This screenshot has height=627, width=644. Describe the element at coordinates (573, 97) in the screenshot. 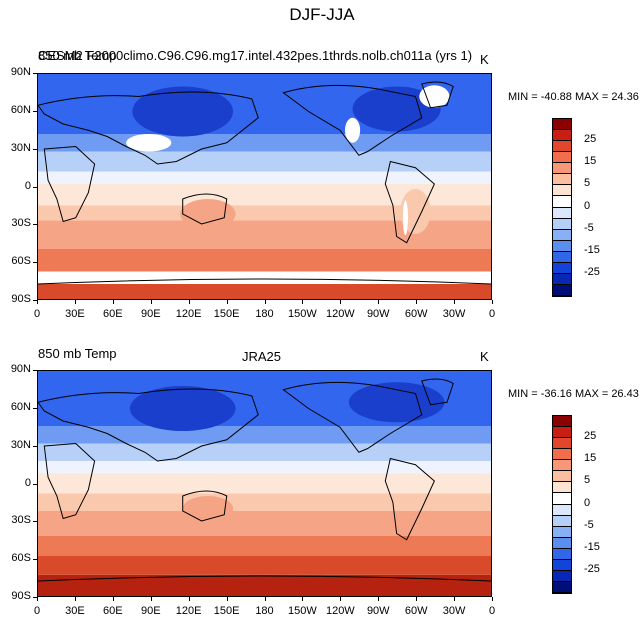

I see `panel1-min-max: MIN = -40.88 MAX = 24.36` at that location.